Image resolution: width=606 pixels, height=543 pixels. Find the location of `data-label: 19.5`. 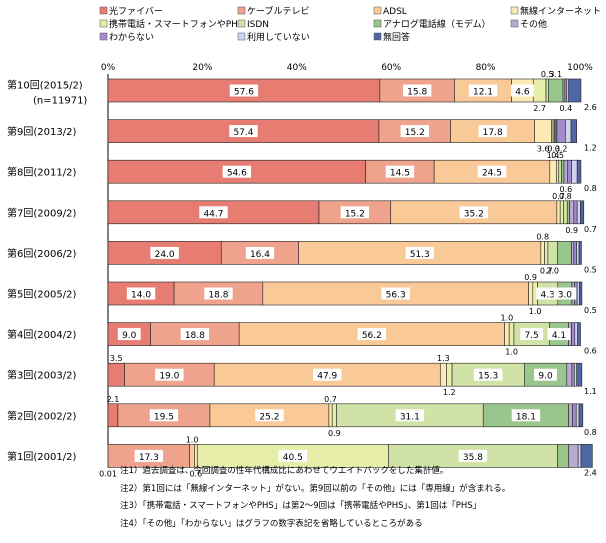

data-label: 19.5 is located at coordinates (164, 417).